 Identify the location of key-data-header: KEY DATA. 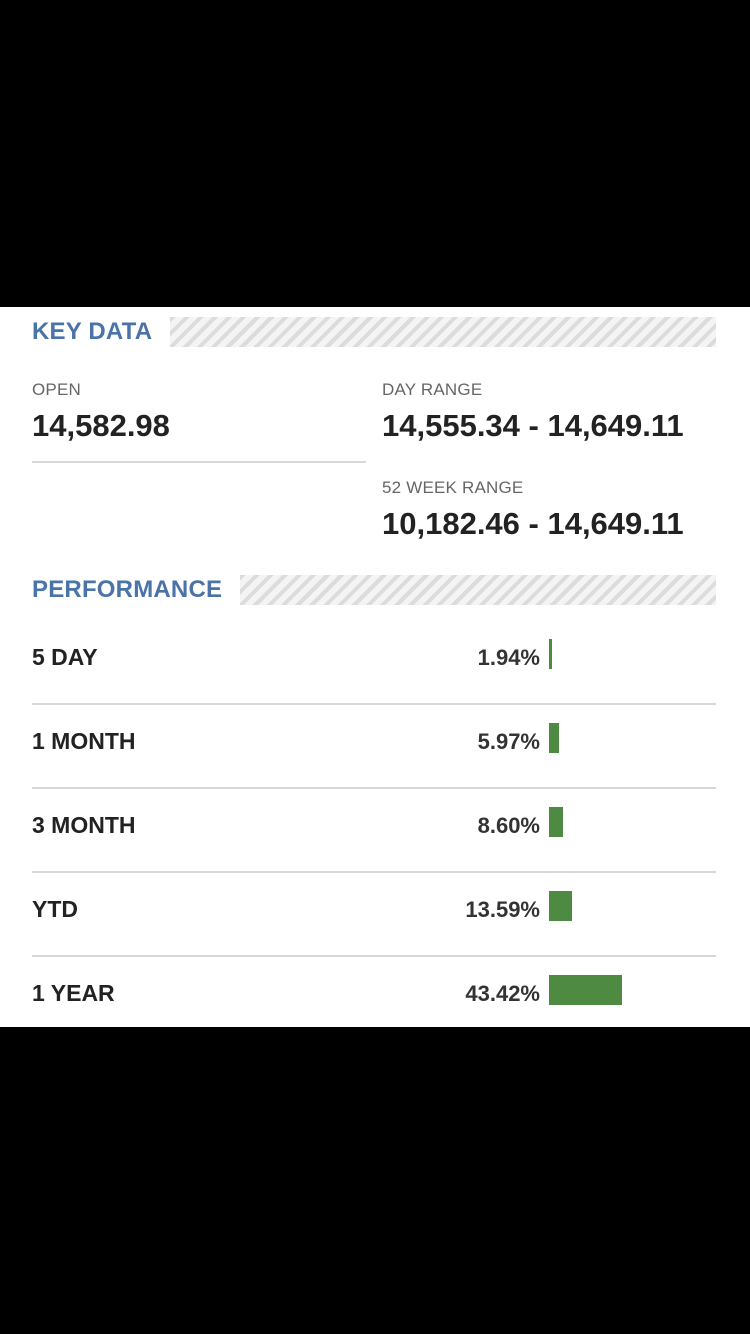
(374, 332).